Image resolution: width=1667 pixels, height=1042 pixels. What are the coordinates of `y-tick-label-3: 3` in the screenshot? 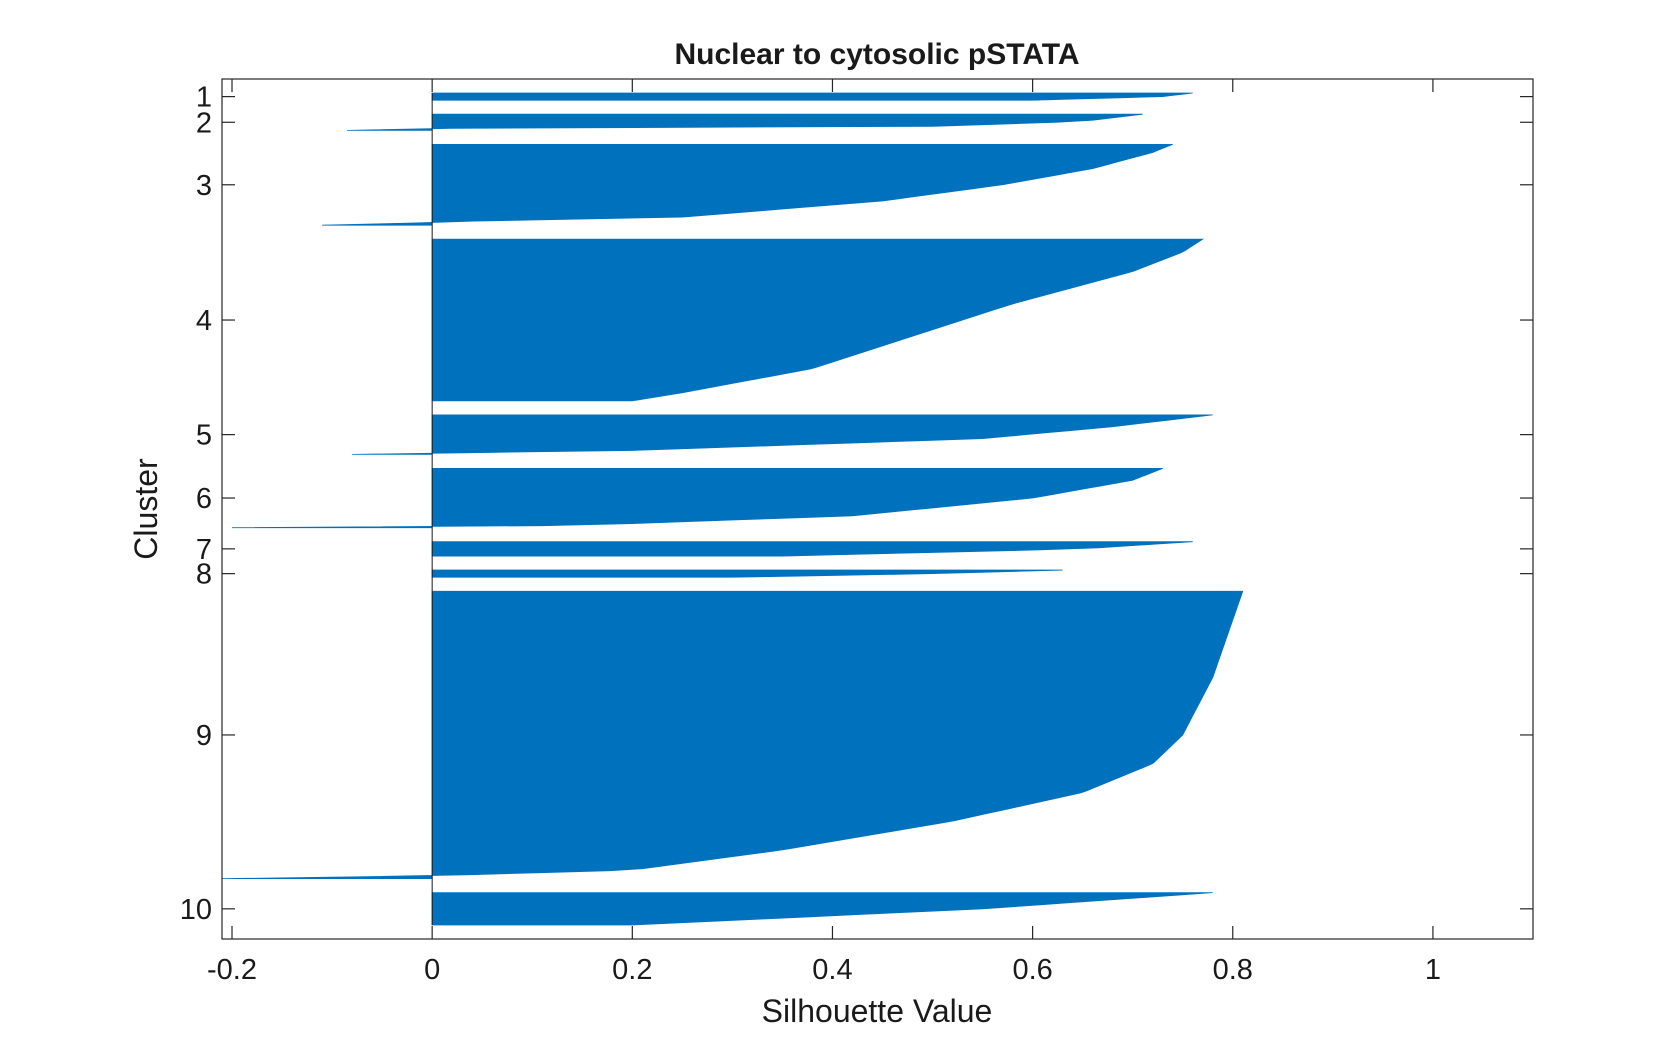 It's located at (204, 186).